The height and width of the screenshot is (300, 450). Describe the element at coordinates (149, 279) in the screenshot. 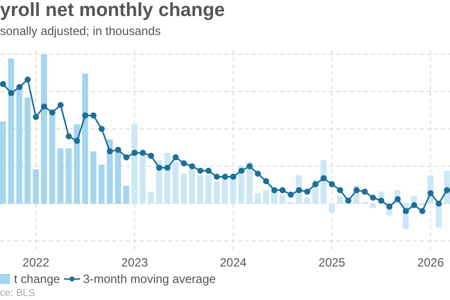

I see `legend-label: 3-month moving average` at that location.